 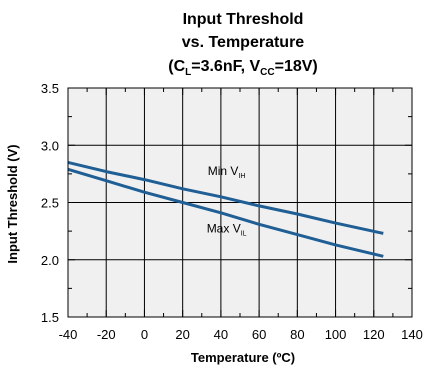 What do you see at coordinates (50, 203) in the screenshot?
I see `y-tick-label: 2.5` at bounding box center [50, 203].